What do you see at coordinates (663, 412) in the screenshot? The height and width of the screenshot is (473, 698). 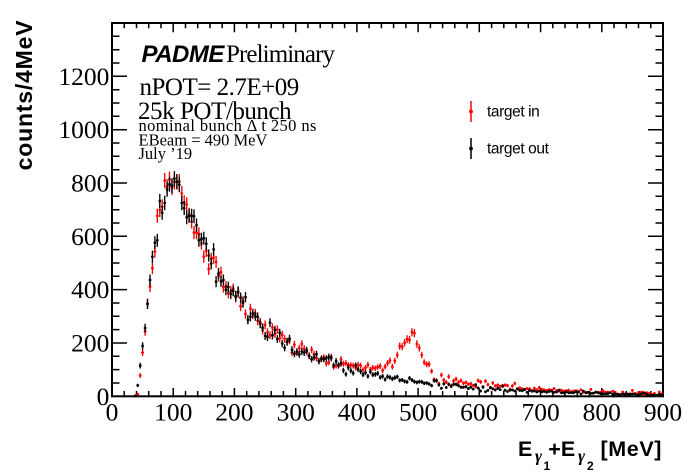 I see `svg-text: 900` at bounding box center [663, 412].